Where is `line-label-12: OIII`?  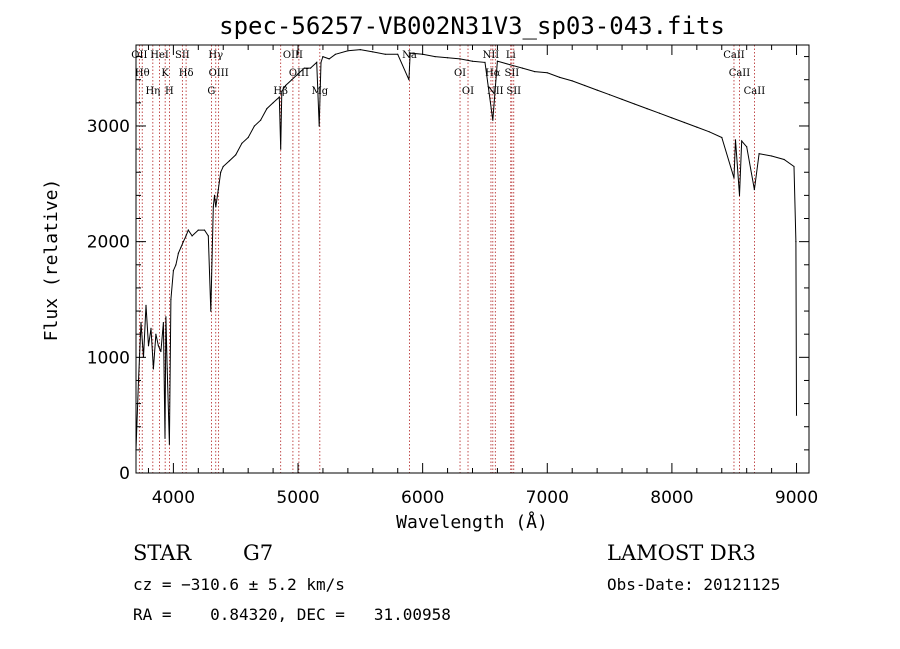
line-label-12: OIII is located at coordinates (293, 55).